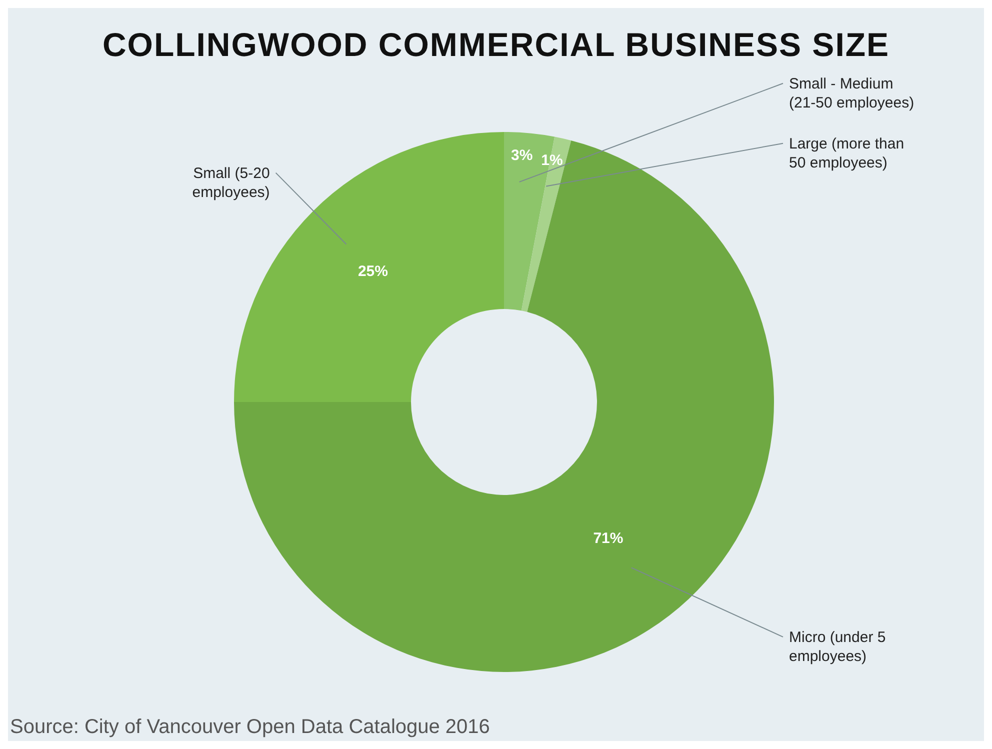 The height and width of the screenshot is (749, 992). I want to click on source-note: Source: City of Vancouver Open Data Catalogue 2016, so click(250, 727).